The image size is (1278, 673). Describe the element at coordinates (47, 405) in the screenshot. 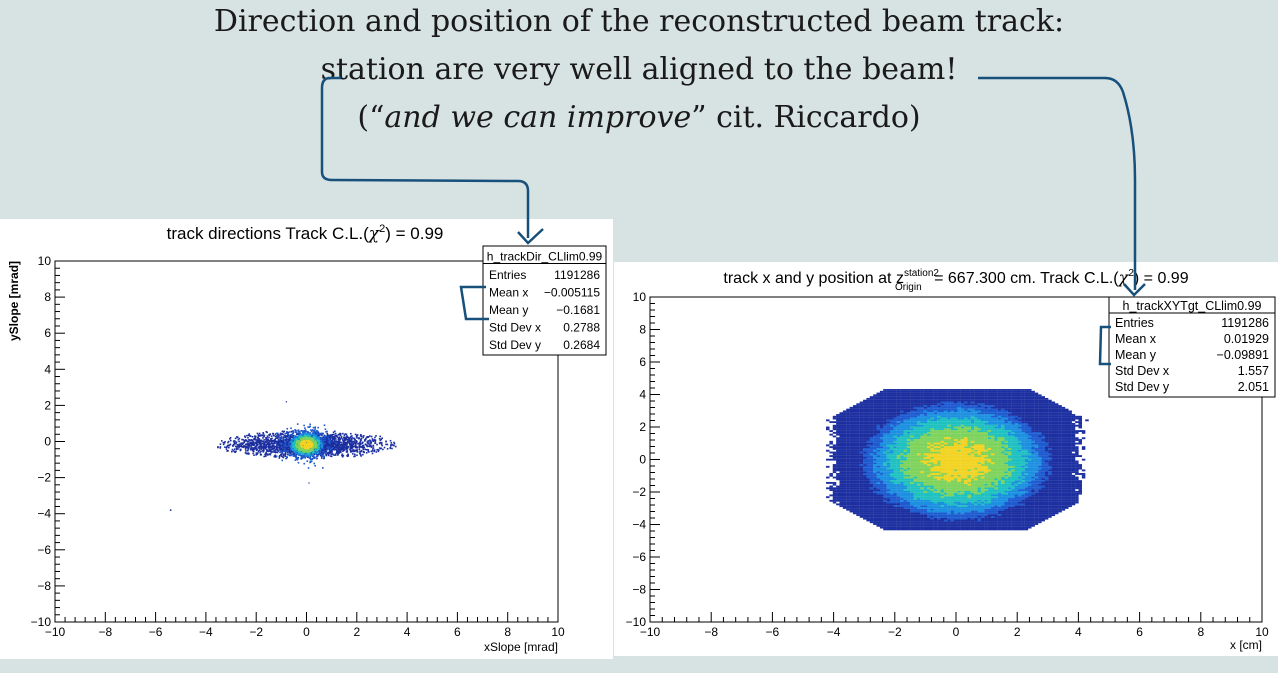

I see `y-tick-label: 2` at that location.